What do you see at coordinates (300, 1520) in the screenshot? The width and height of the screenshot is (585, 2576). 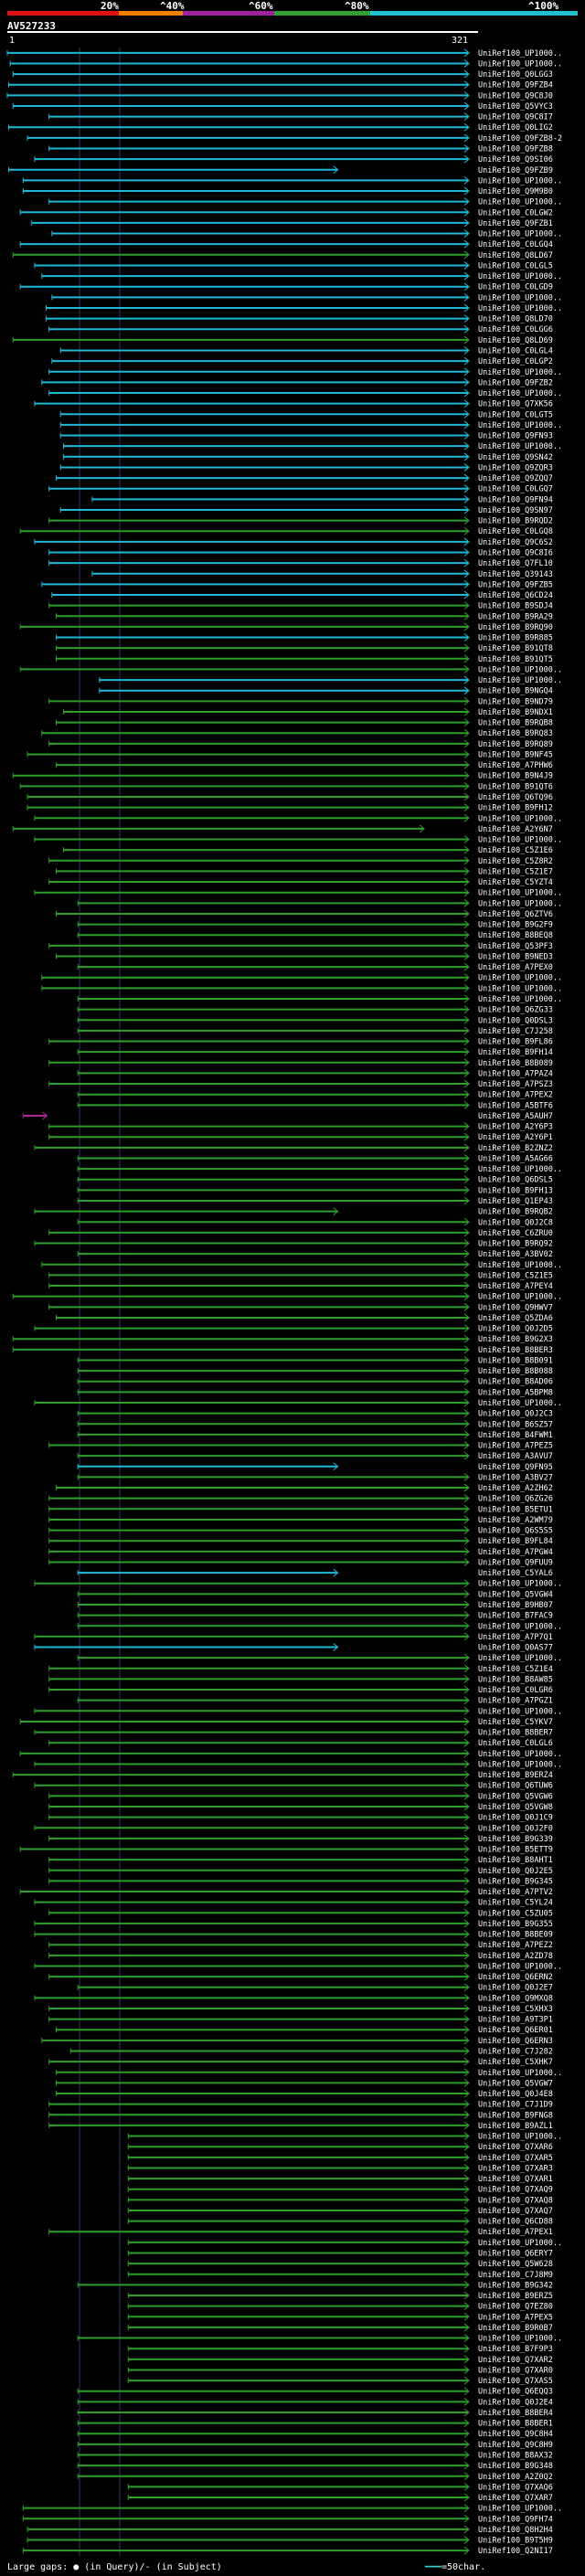 I see `hit-row: UniRef100_A2WM79` at bounding box center [300, 1520].